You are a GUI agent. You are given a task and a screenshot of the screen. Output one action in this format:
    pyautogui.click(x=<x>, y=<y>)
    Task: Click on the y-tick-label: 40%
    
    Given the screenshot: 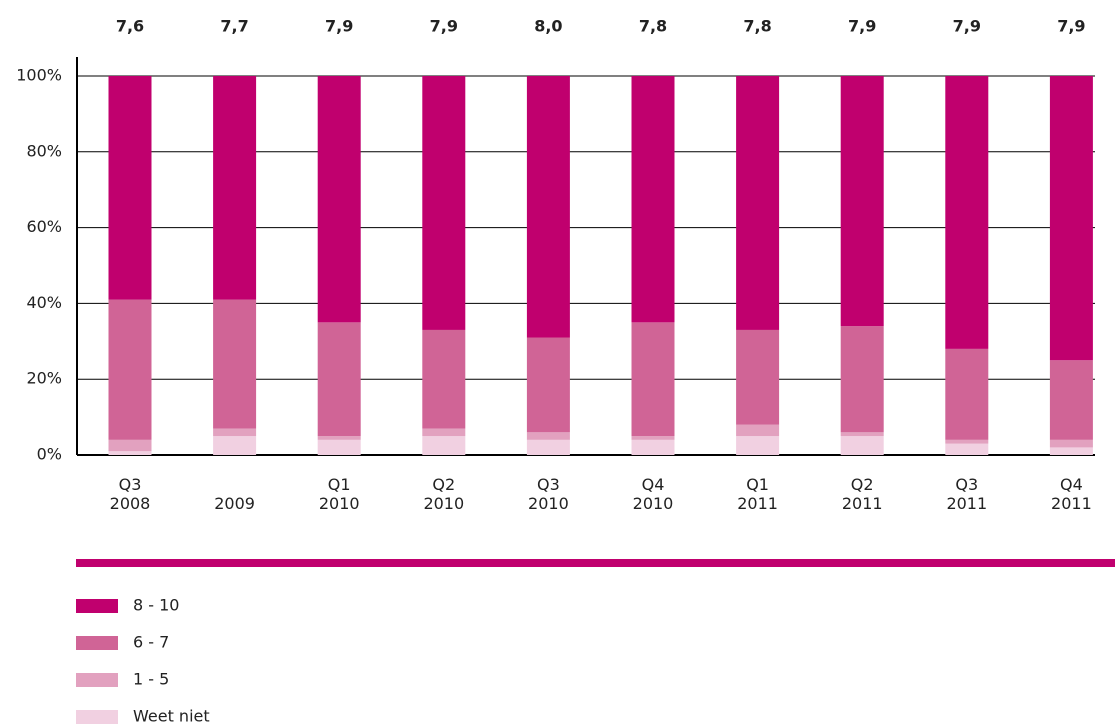 What is the action you would take?
    pyautogui.click(x=44, y=302)
    